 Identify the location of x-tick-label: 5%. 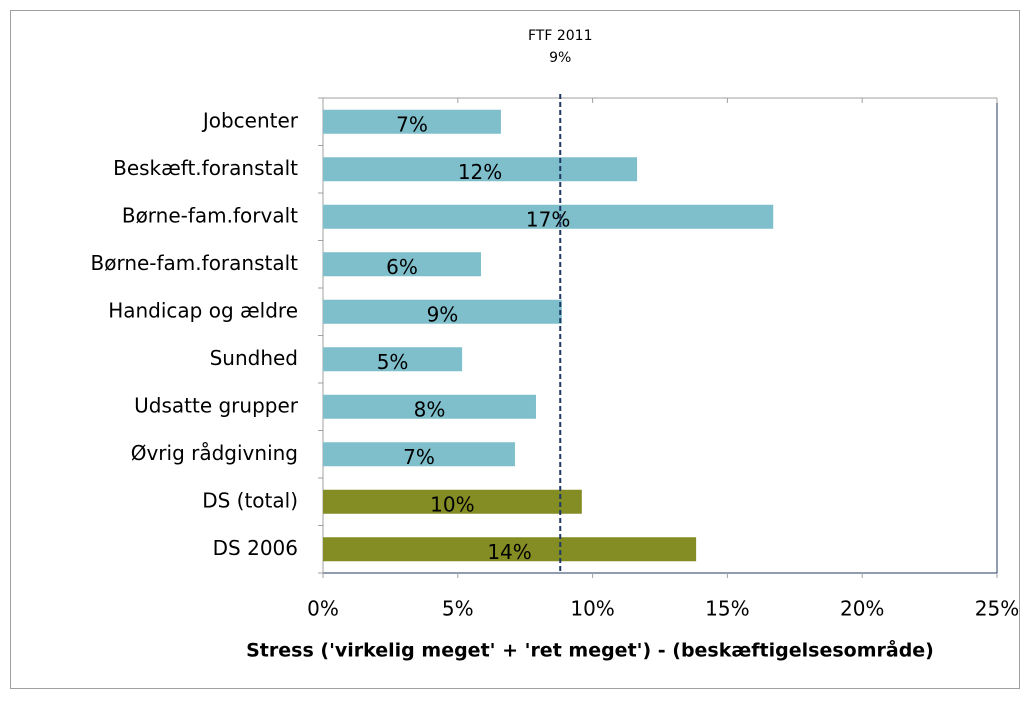
(458, 609).